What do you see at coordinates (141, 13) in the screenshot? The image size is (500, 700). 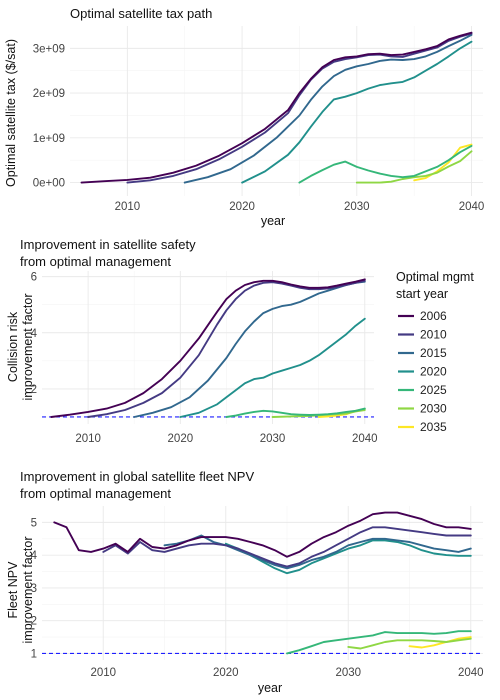 I see `tax-chart-title: Optimal satellite tax path` at bounding box center [141, 13].